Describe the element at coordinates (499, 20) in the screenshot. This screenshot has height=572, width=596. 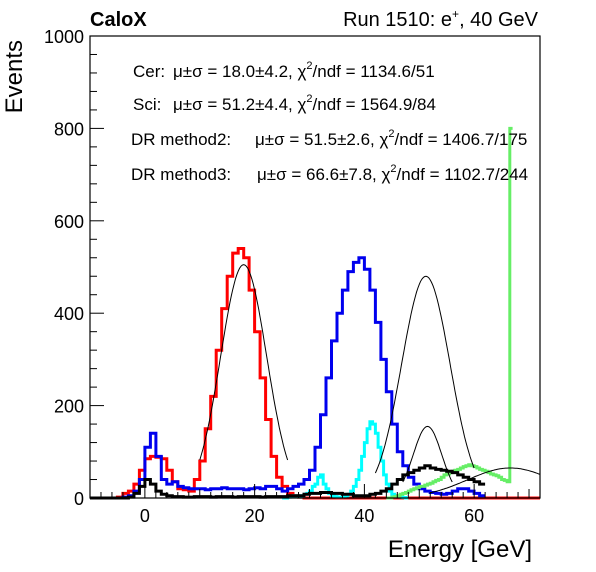
I see `header-right-suffix: , 40 GeV` at that location.